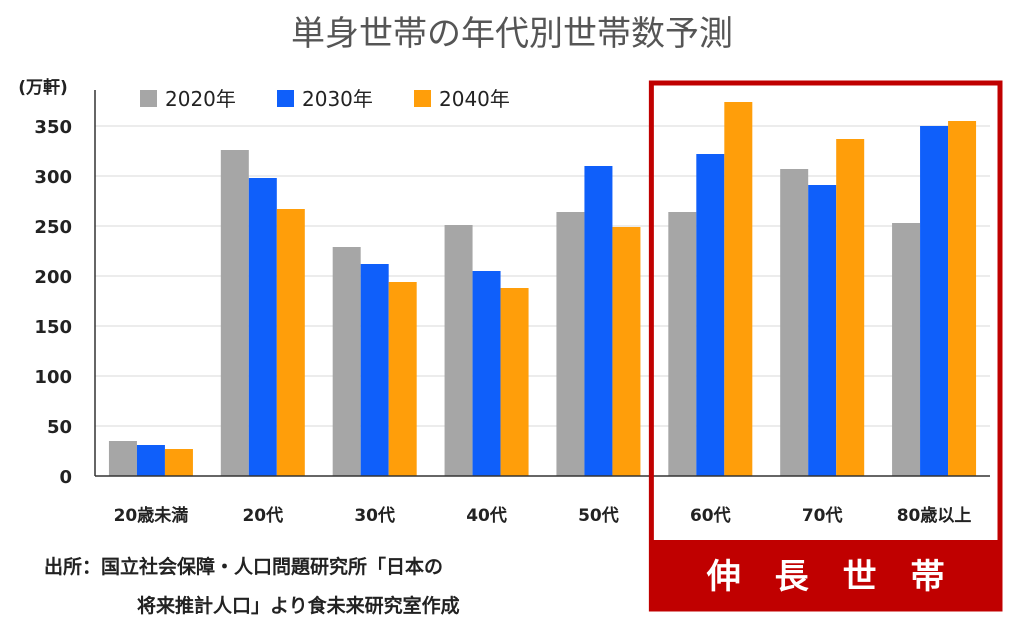 This screenshot has width=1024, height=639. What do you see at coordinates (150, 460) in the screenshot?
I see `bar-2030年-20歳未満` at bounding box center [150, 460].